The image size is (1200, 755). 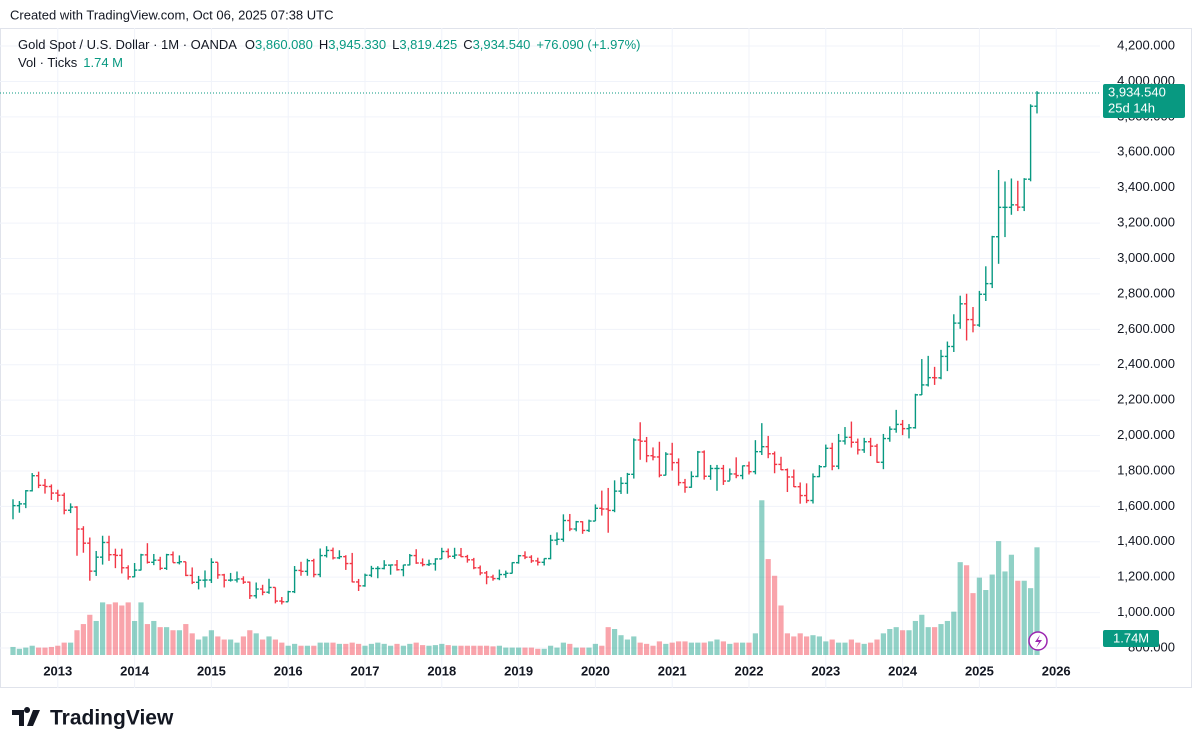 I want to click on volume-legend: Vol · Ticks 1.74 M, so click(x=70, y=62).